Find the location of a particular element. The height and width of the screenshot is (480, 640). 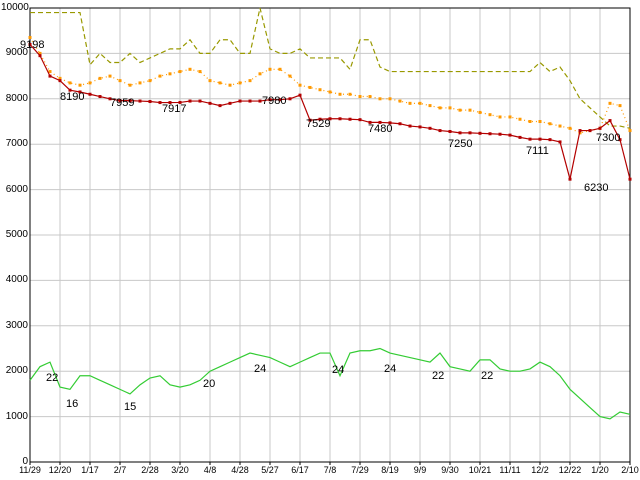

x-axis-label: 7/29 is located at coordinates (360, 470).